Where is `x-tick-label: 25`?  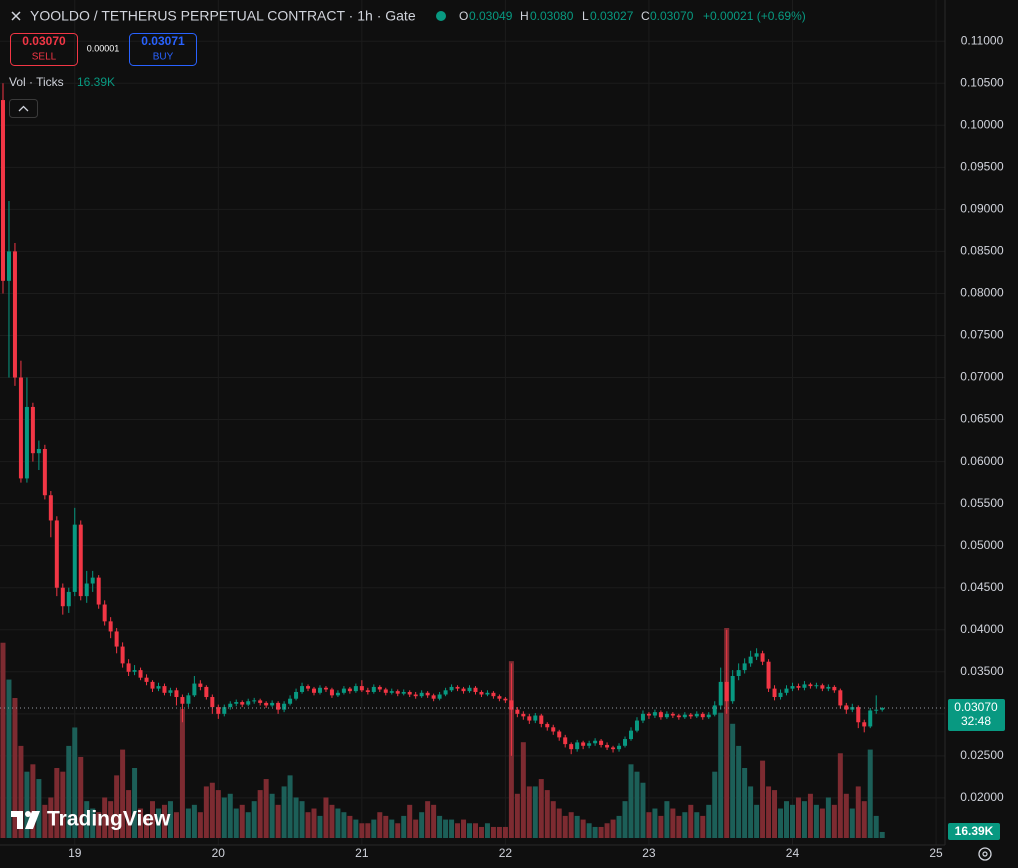
x-tick-label: 25 is located at coordinates (936, 853).